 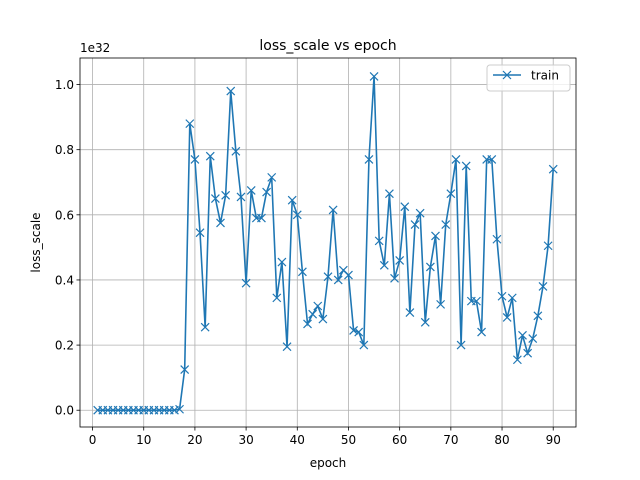 What do you see at coordinates (297, 440) in the screenshot?
I see `x-tick-label: 40` at bounding box center [297, 440].